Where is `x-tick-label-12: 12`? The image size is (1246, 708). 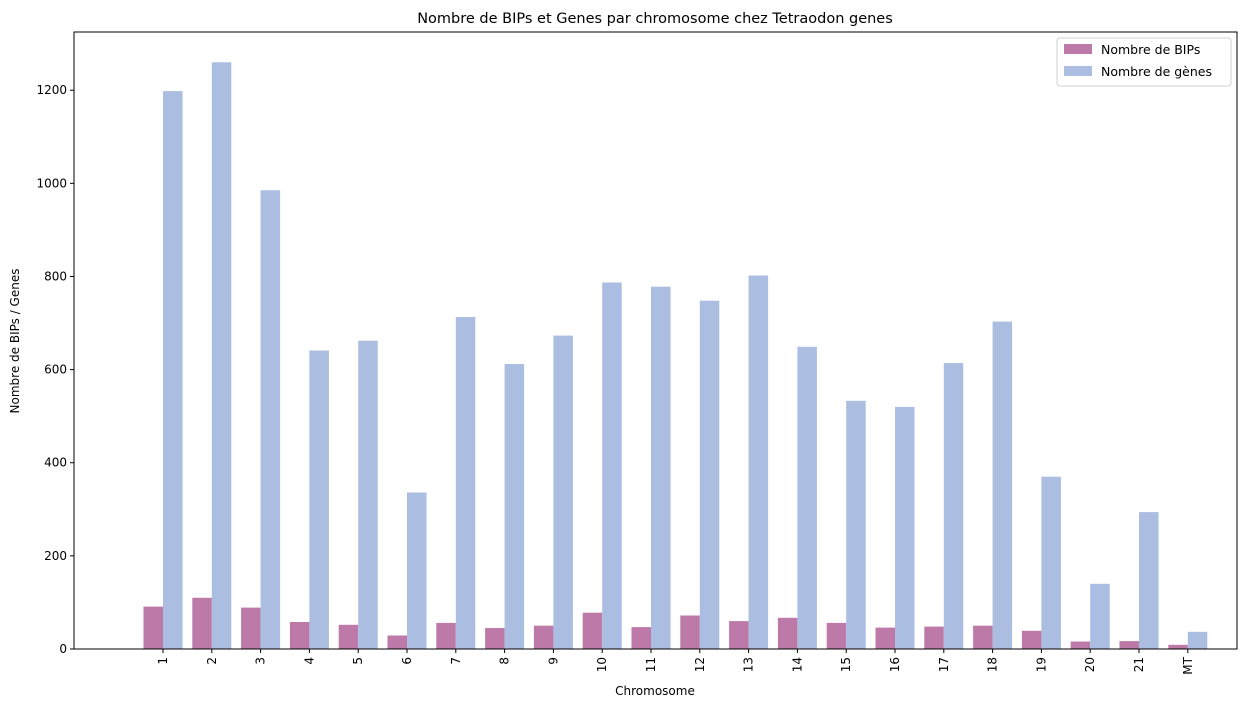
x-tick-label-12: 12 is located at coordinates (700, 664).